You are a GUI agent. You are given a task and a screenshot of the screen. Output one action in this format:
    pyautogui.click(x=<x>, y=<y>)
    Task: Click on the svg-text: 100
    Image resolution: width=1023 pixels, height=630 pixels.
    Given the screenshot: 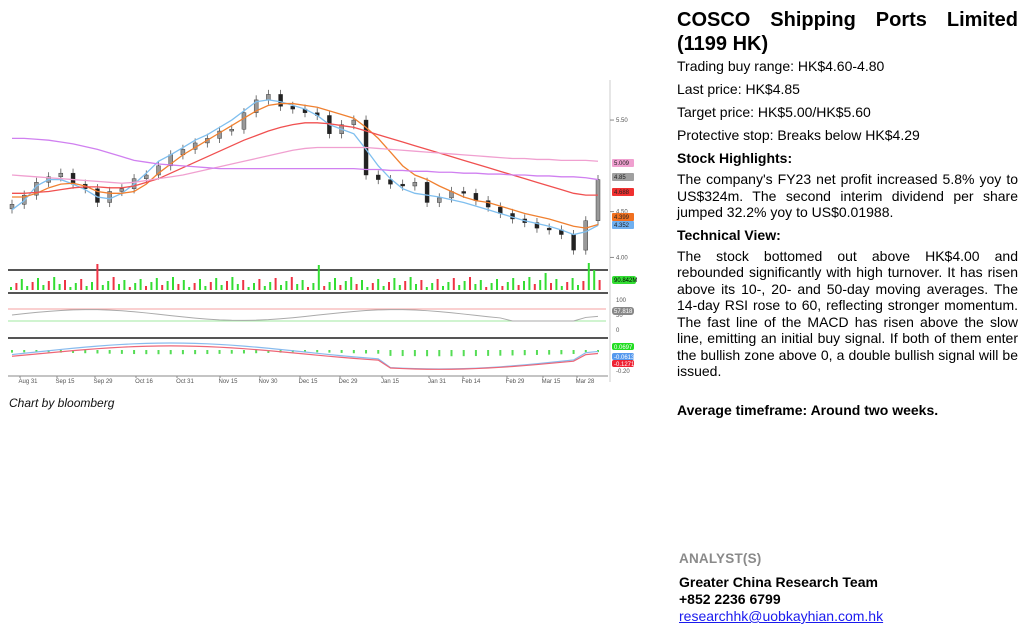 What is the action you would take?
    pyautogui.click(x=621, y=301)
    